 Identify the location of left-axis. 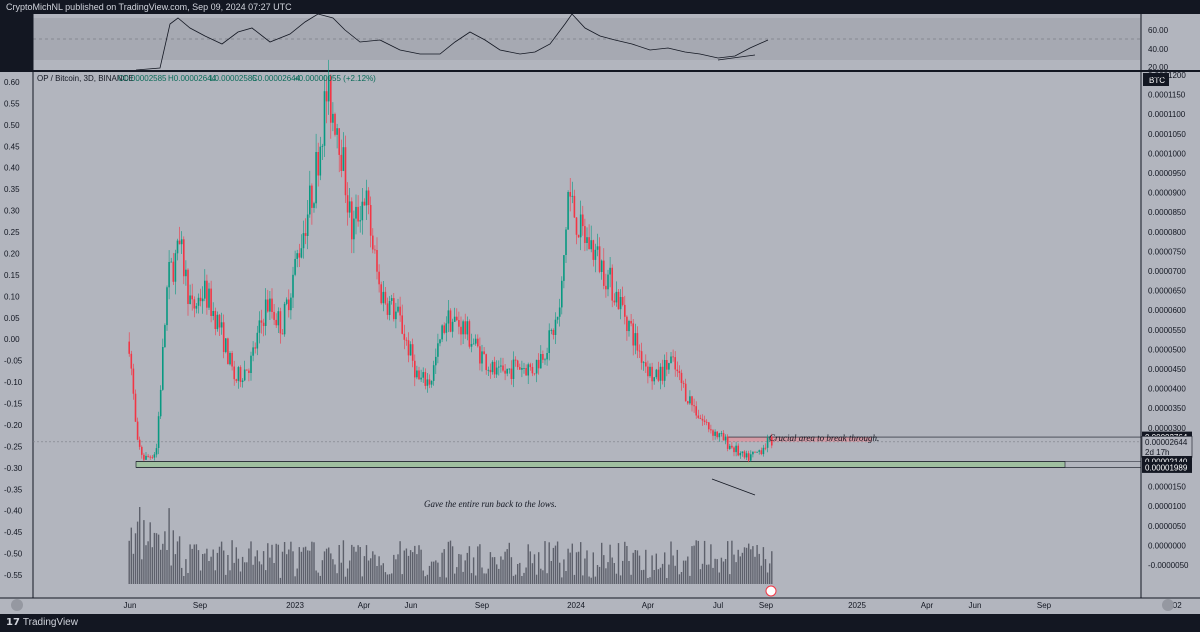
(16, 335).